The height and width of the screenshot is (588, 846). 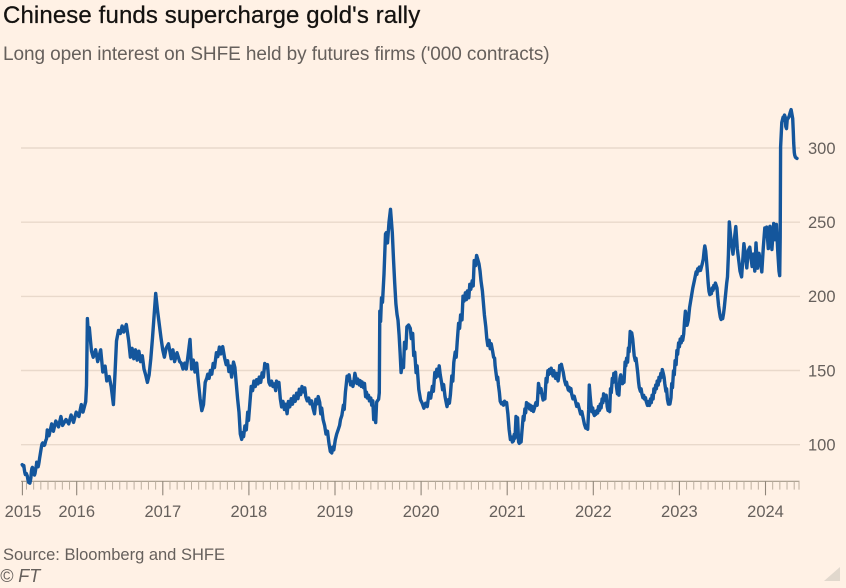 I want to click on svg-text: 2023, so click(x=679, y=512).